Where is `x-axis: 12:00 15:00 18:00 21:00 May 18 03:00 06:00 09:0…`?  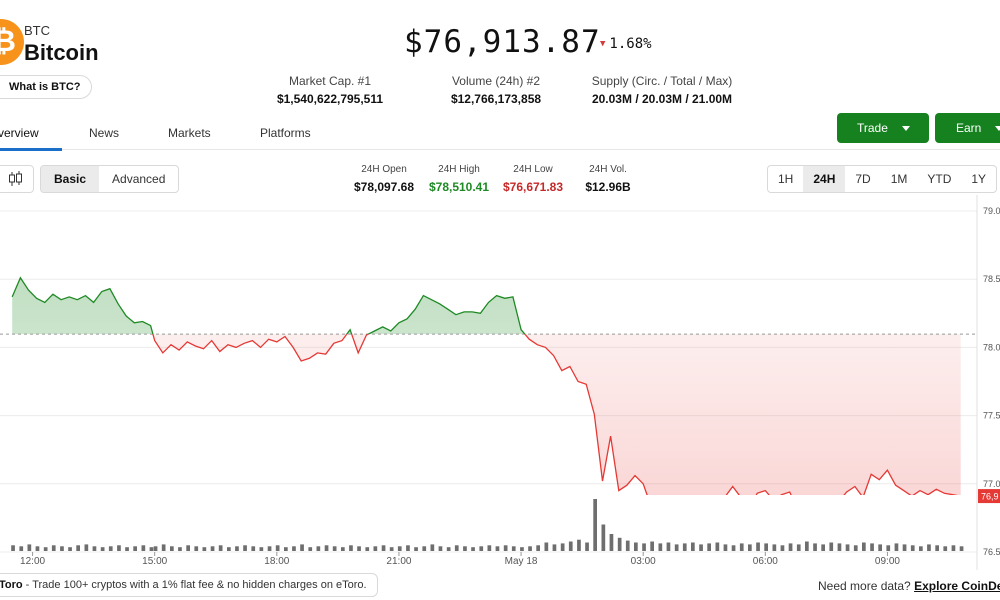 x-axis: 12:00 15:00 18:00 21:00 May 18 03:00 06:00 09:0… is located at coordinates (460, 559).